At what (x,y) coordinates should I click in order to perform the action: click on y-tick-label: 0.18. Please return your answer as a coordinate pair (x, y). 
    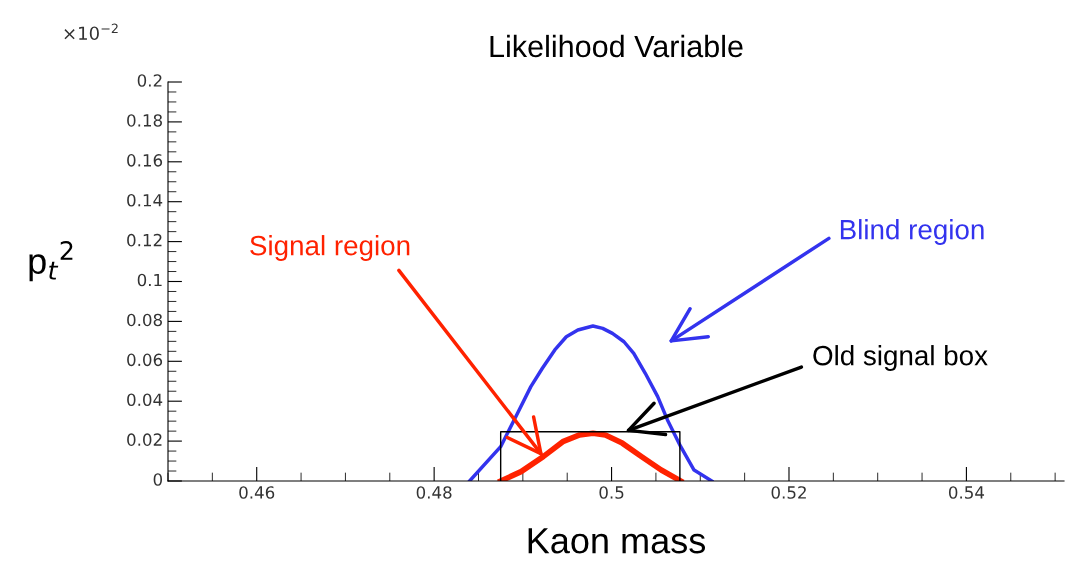
    Looking at the image, I should click on (144, 120).